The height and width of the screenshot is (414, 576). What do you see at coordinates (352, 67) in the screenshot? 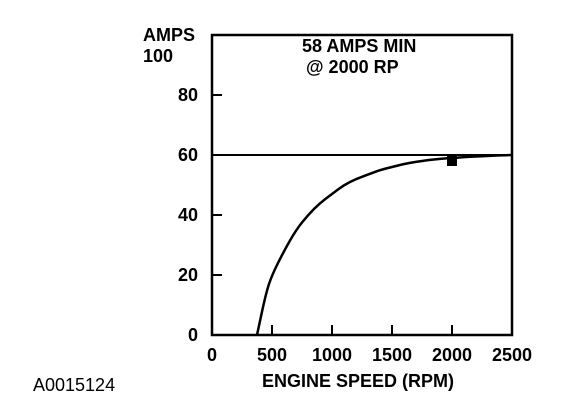
I see `annotation-line-2: @ 2000 RP` at bounding box center [352, 67].